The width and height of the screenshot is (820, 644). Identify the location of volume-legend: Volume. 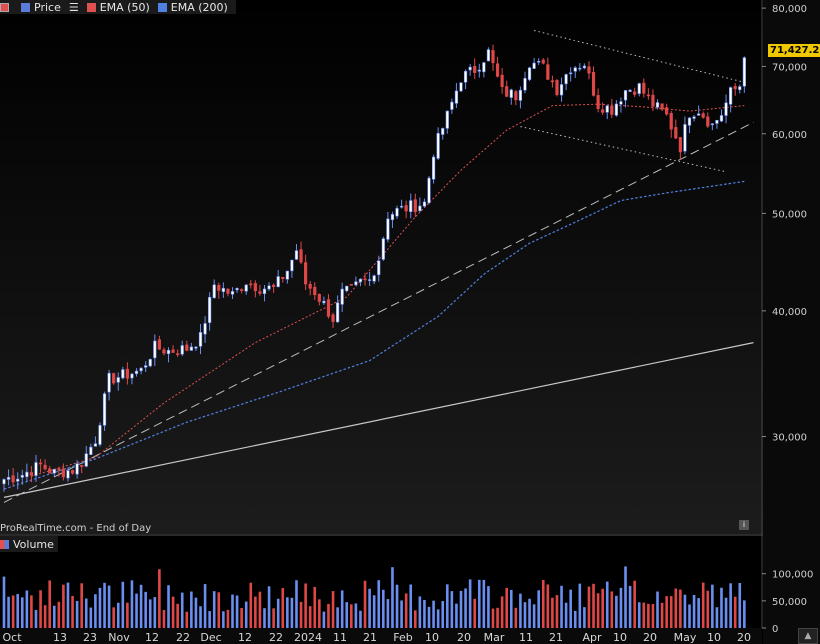
(29, 544).